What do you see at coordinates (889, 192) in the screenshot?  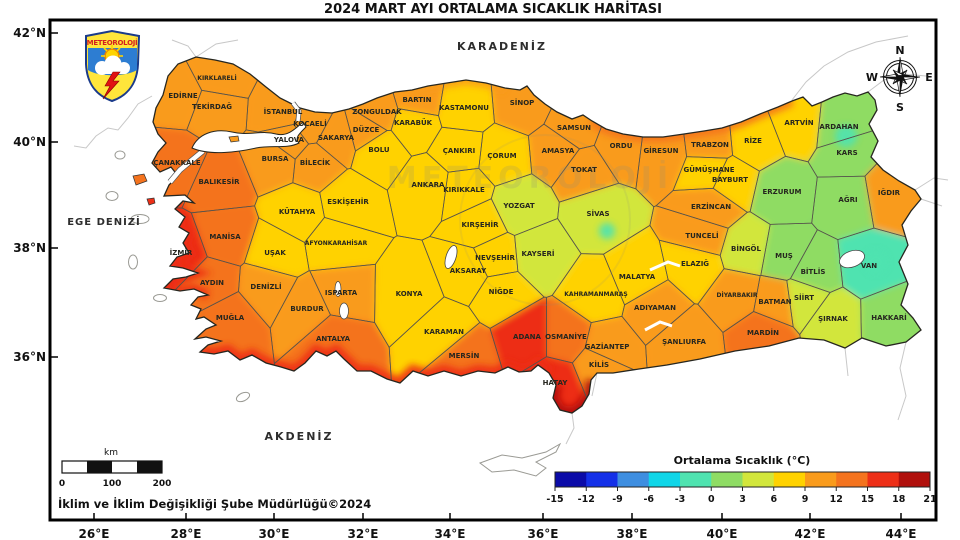 I see `province-label: IĞDIR` at bounding box center [889, 192].